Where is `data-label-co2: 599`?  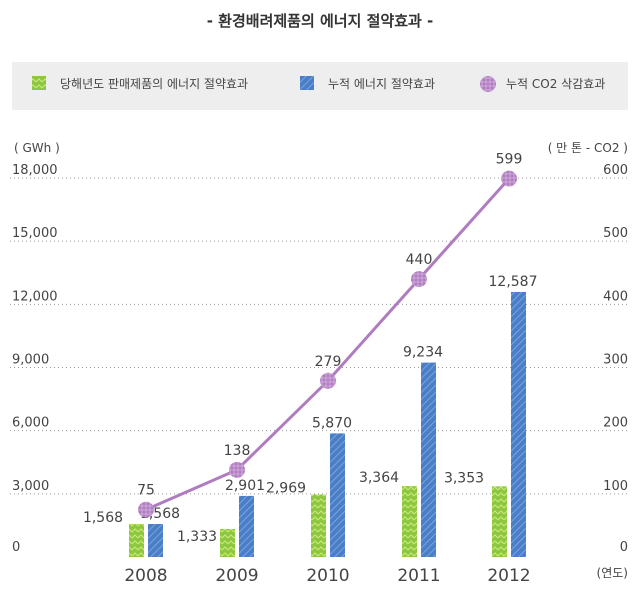
data-label-co2: 599 is located at coordinates (509, 160).